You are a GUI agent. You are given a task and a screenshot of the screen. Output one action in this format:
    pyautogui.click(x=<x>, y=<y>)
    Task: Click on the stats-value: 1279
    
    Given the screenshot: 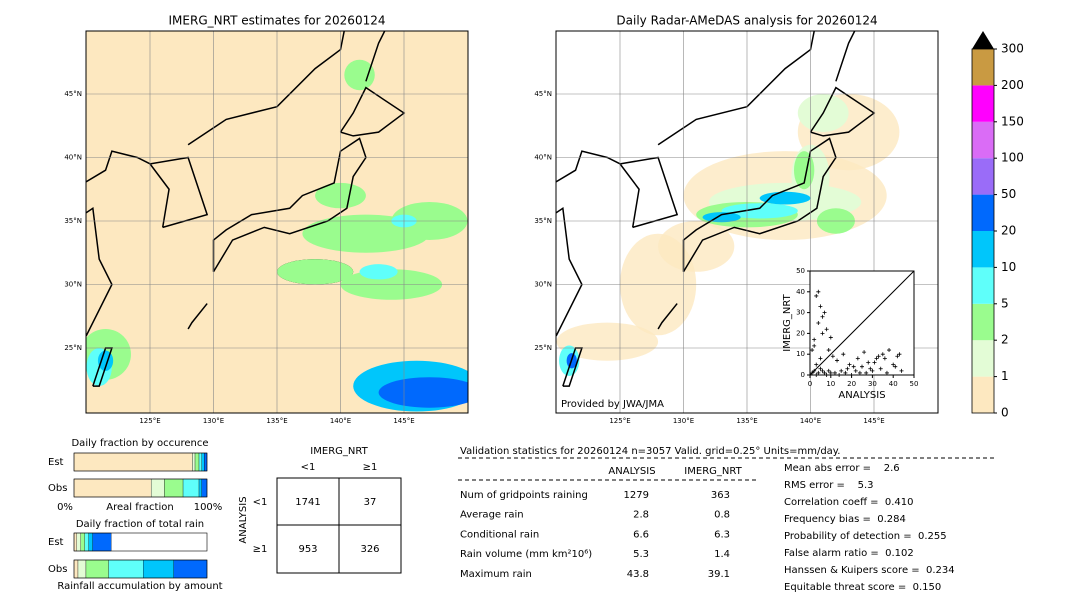 What is the action you would take?
    pyautogui.click(x=636, y=495)
    